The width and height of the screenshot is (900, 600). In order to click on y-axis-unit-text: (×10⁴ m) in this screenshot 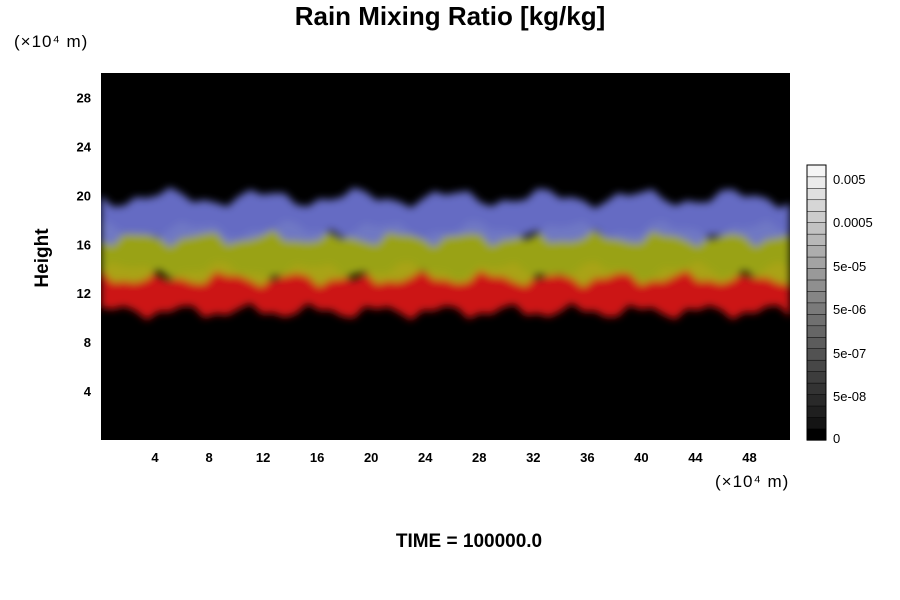, I will do `click(51, 41)`.